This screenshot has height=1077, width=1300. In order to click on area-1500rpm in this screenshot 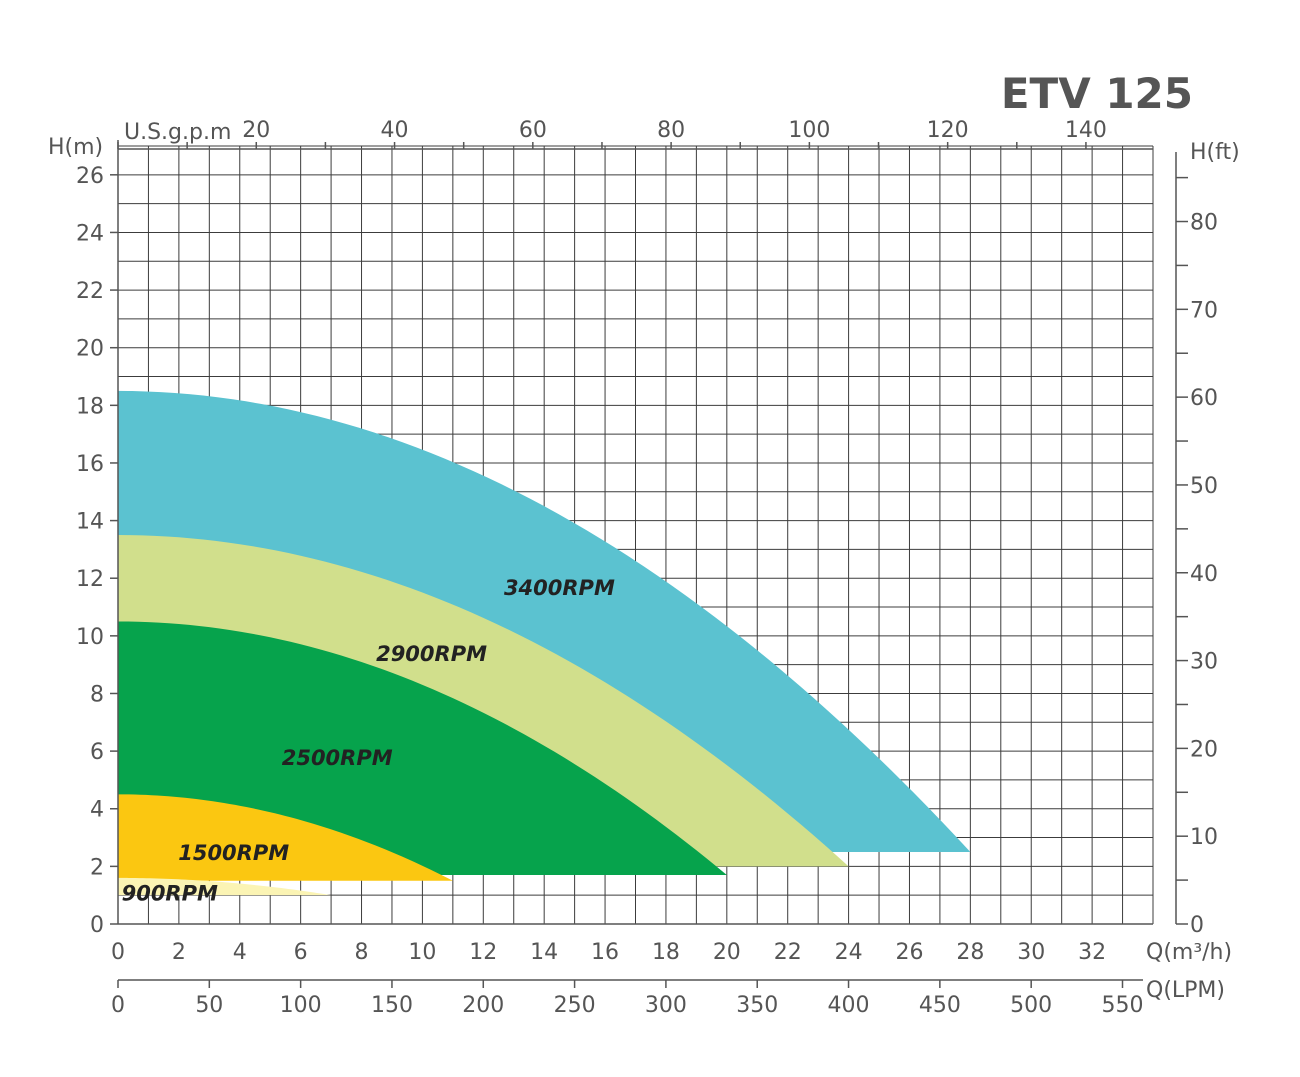, I will do `click(285, 837)`.